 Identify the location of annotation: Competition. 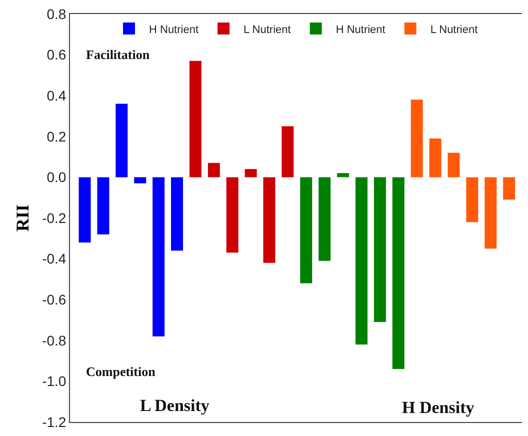
(121, 371).